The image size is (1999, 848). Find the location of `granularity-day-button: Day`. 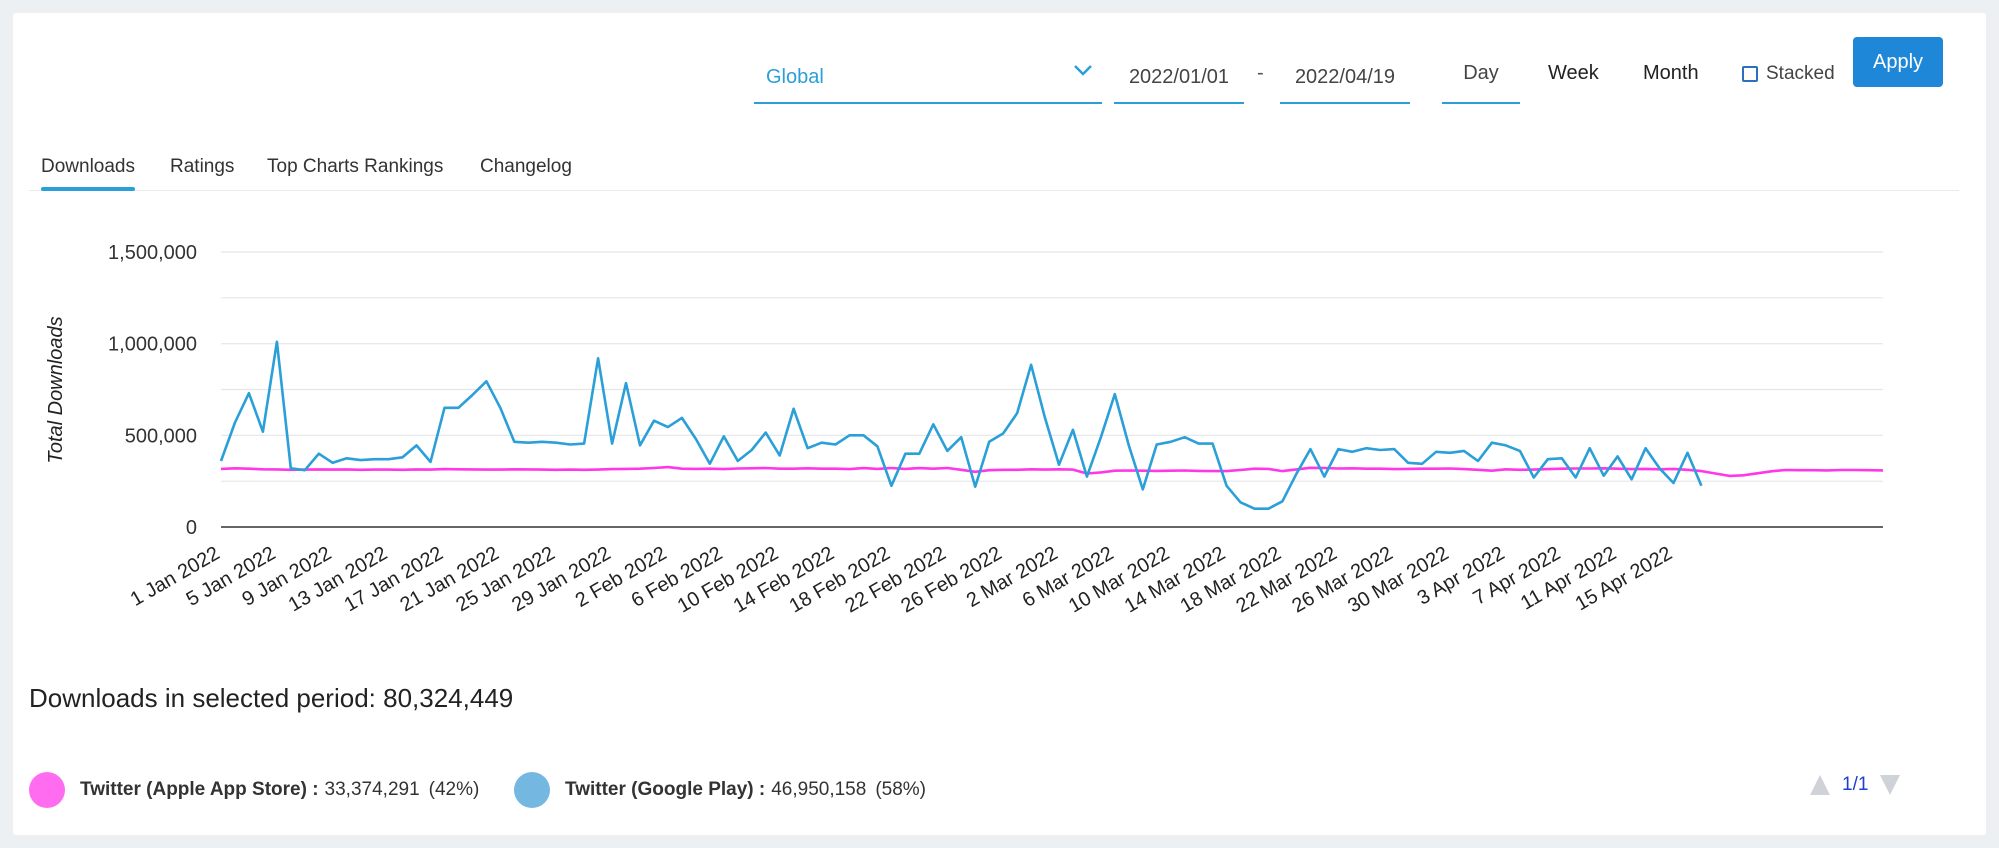

granularity-day-button: Day is located at coordinates (1481, 83).